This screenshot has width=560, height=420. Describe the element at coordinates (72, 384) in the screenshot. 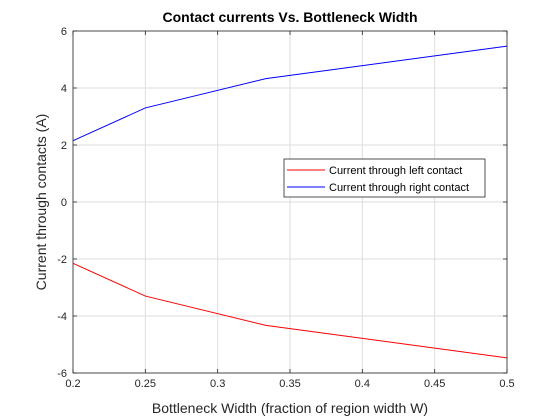

I see `x-tick-label: 0.2` at that location.